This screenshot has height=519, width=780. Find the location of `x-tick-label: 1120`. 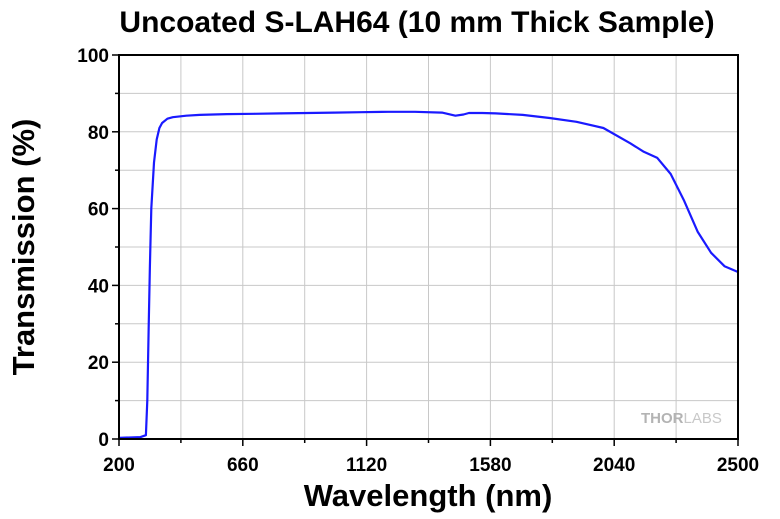

x-tick-label: 1120 is located at coordinates (366, 465).